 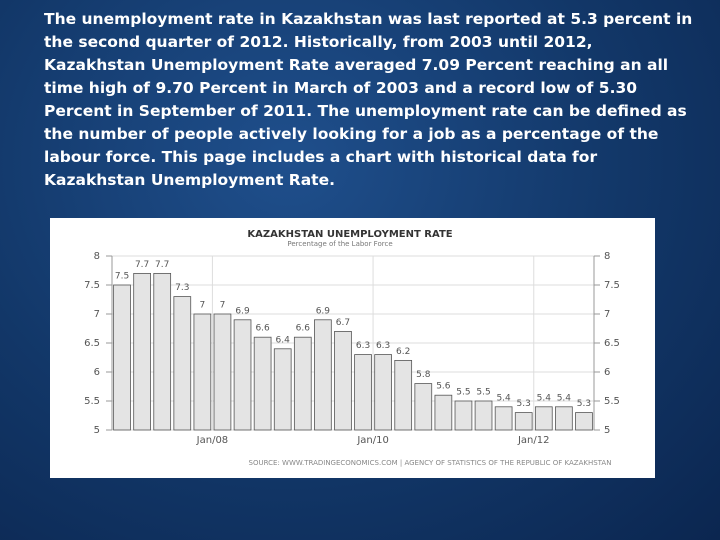 I want to click on value-label: 5.6, so click(x=443, y=387).